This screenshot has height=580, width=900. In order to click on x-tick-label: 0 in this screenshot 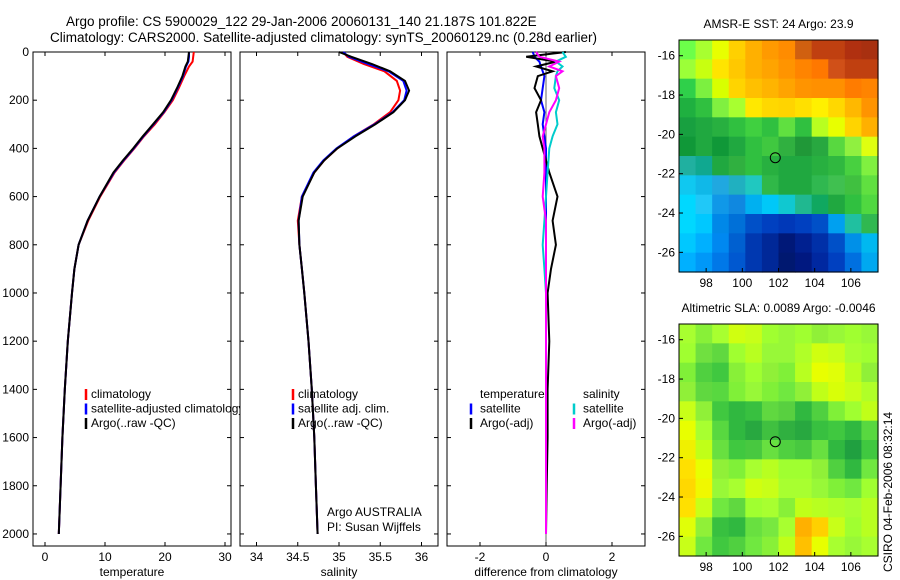, I will do `click(546, 557)`.